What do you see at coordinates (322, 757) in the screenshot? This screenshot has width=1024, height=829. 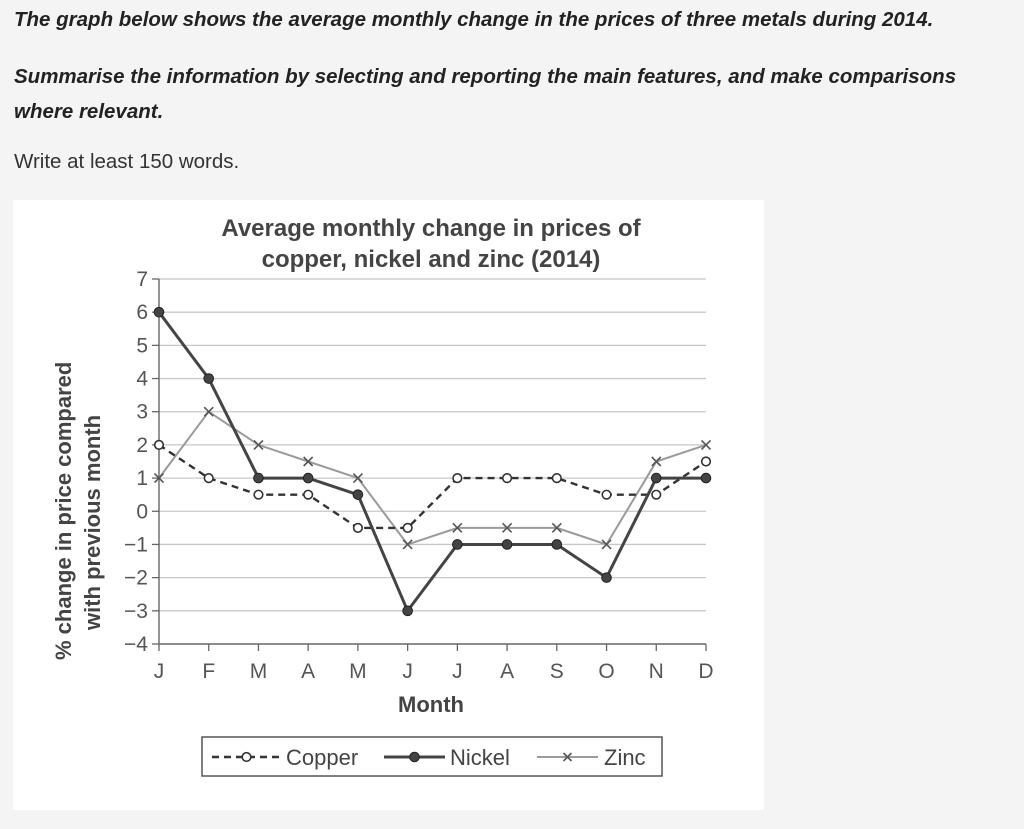 I see `legend-copper-label: Copper` at bounding box center [322, 757].